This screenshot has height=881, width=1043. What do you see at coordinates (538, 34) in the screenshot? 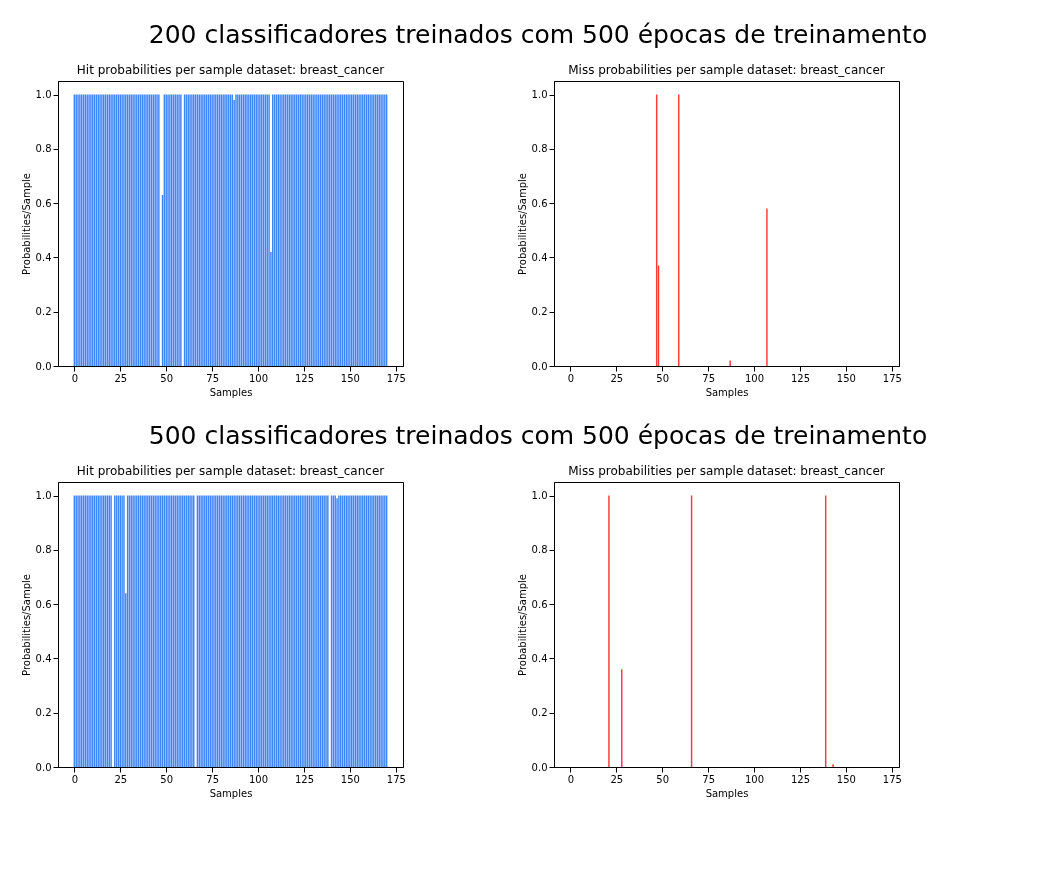
I see `text: 200 classificadores treinados com 500 épocas de treinamento` at bounding box center [538, 34].